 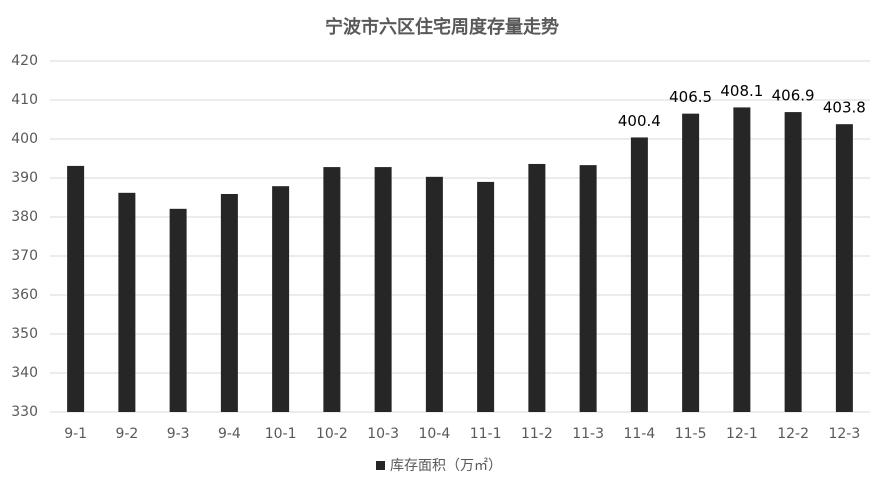 What do you see at coordinates (639, 434) in the screenshot?
I see `x-tick-label: 11-4` at bounding box center [639, 434].